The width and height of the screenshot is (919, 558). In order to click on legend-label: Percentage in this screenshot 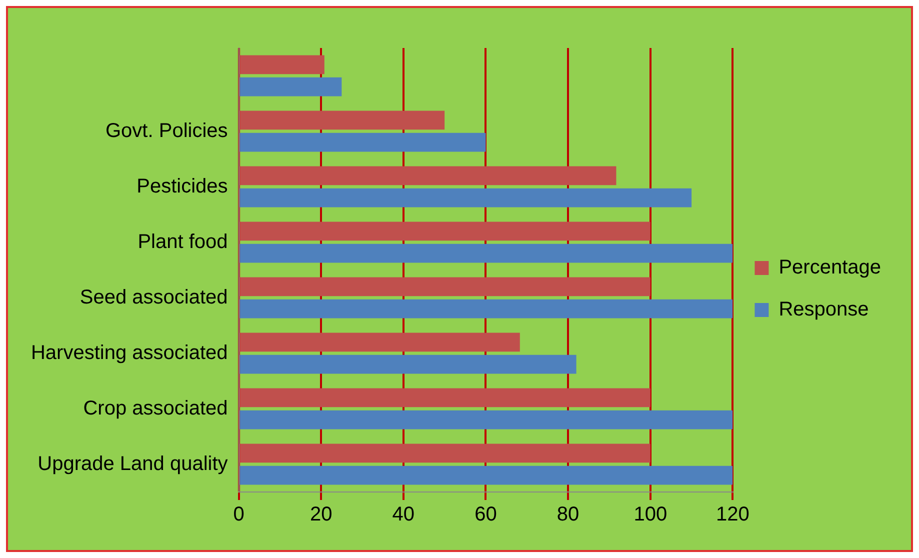, I will do `click(829, 267)`.